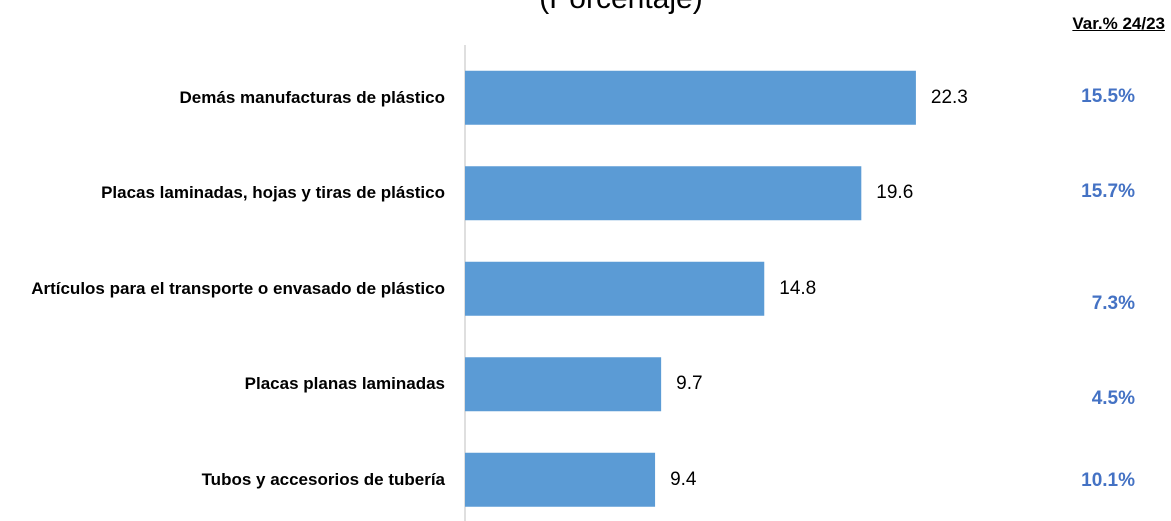 The height and width of the screenshot is (521, 1171). I want to click on category-label: Tubos y accesorios de tubería, so click(323, 480).